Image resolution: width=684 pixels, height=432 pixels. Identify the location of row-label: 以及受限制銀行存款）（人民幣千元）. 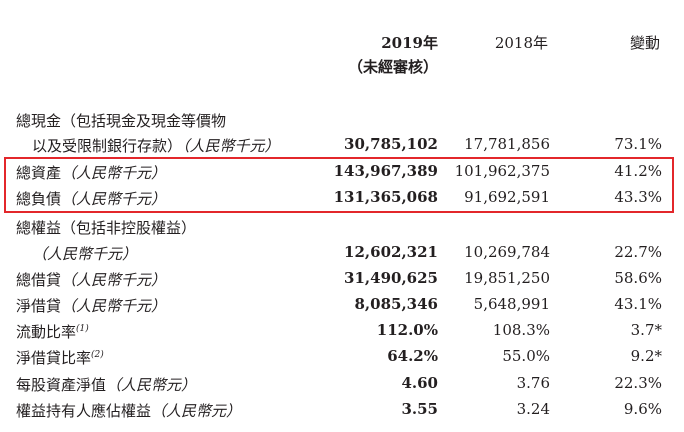
(156, 146).